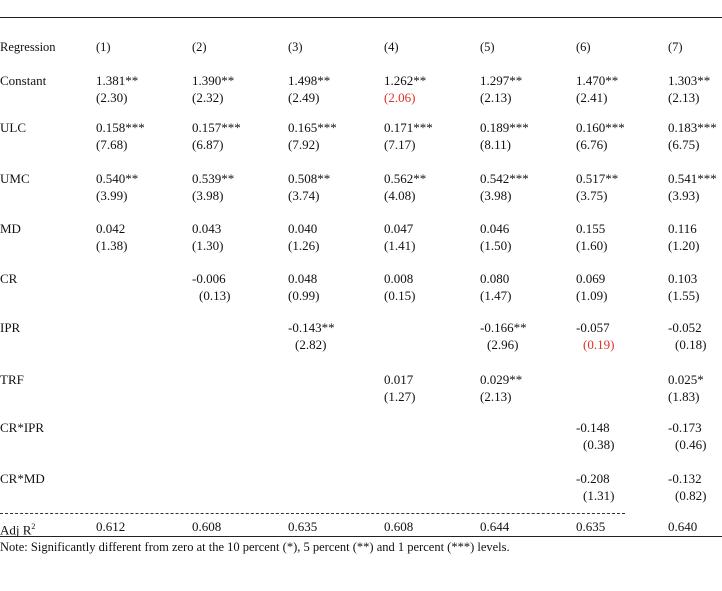 This screenshot has height=591, width=722. Describe the element at coordinates (684, 144) in the screenshot. I see `t-statistic-cell: (6.75)` at that location.